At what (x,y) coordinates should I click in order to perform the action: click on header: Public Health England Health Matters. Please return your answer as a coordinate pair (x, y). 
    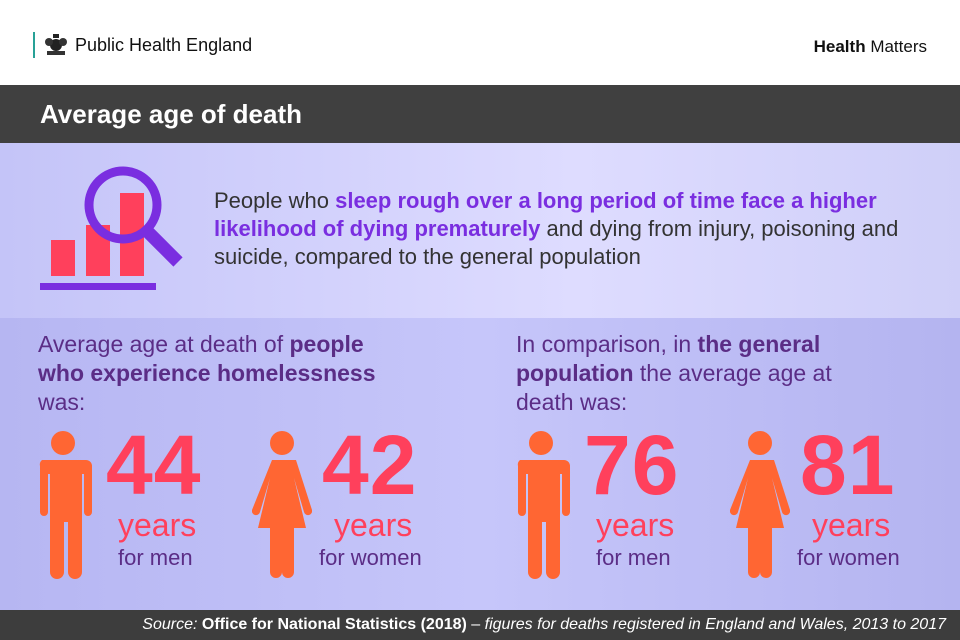
    Looking at the image, I should click on (480, 42).